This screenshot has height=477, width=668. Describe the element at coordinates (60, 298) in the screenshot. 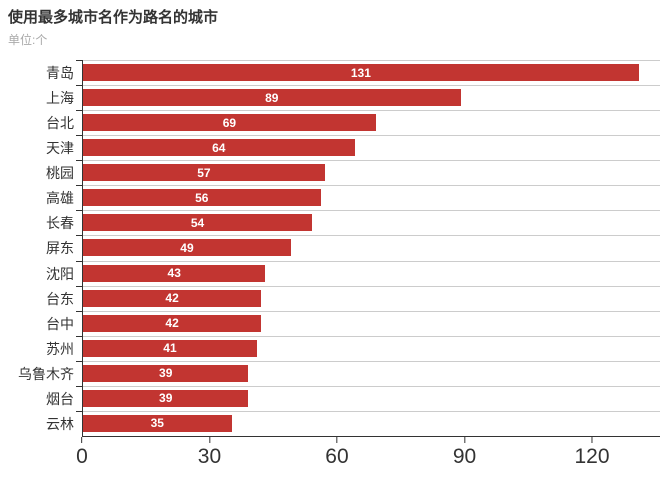

I see `category-label: 台东` at that location.